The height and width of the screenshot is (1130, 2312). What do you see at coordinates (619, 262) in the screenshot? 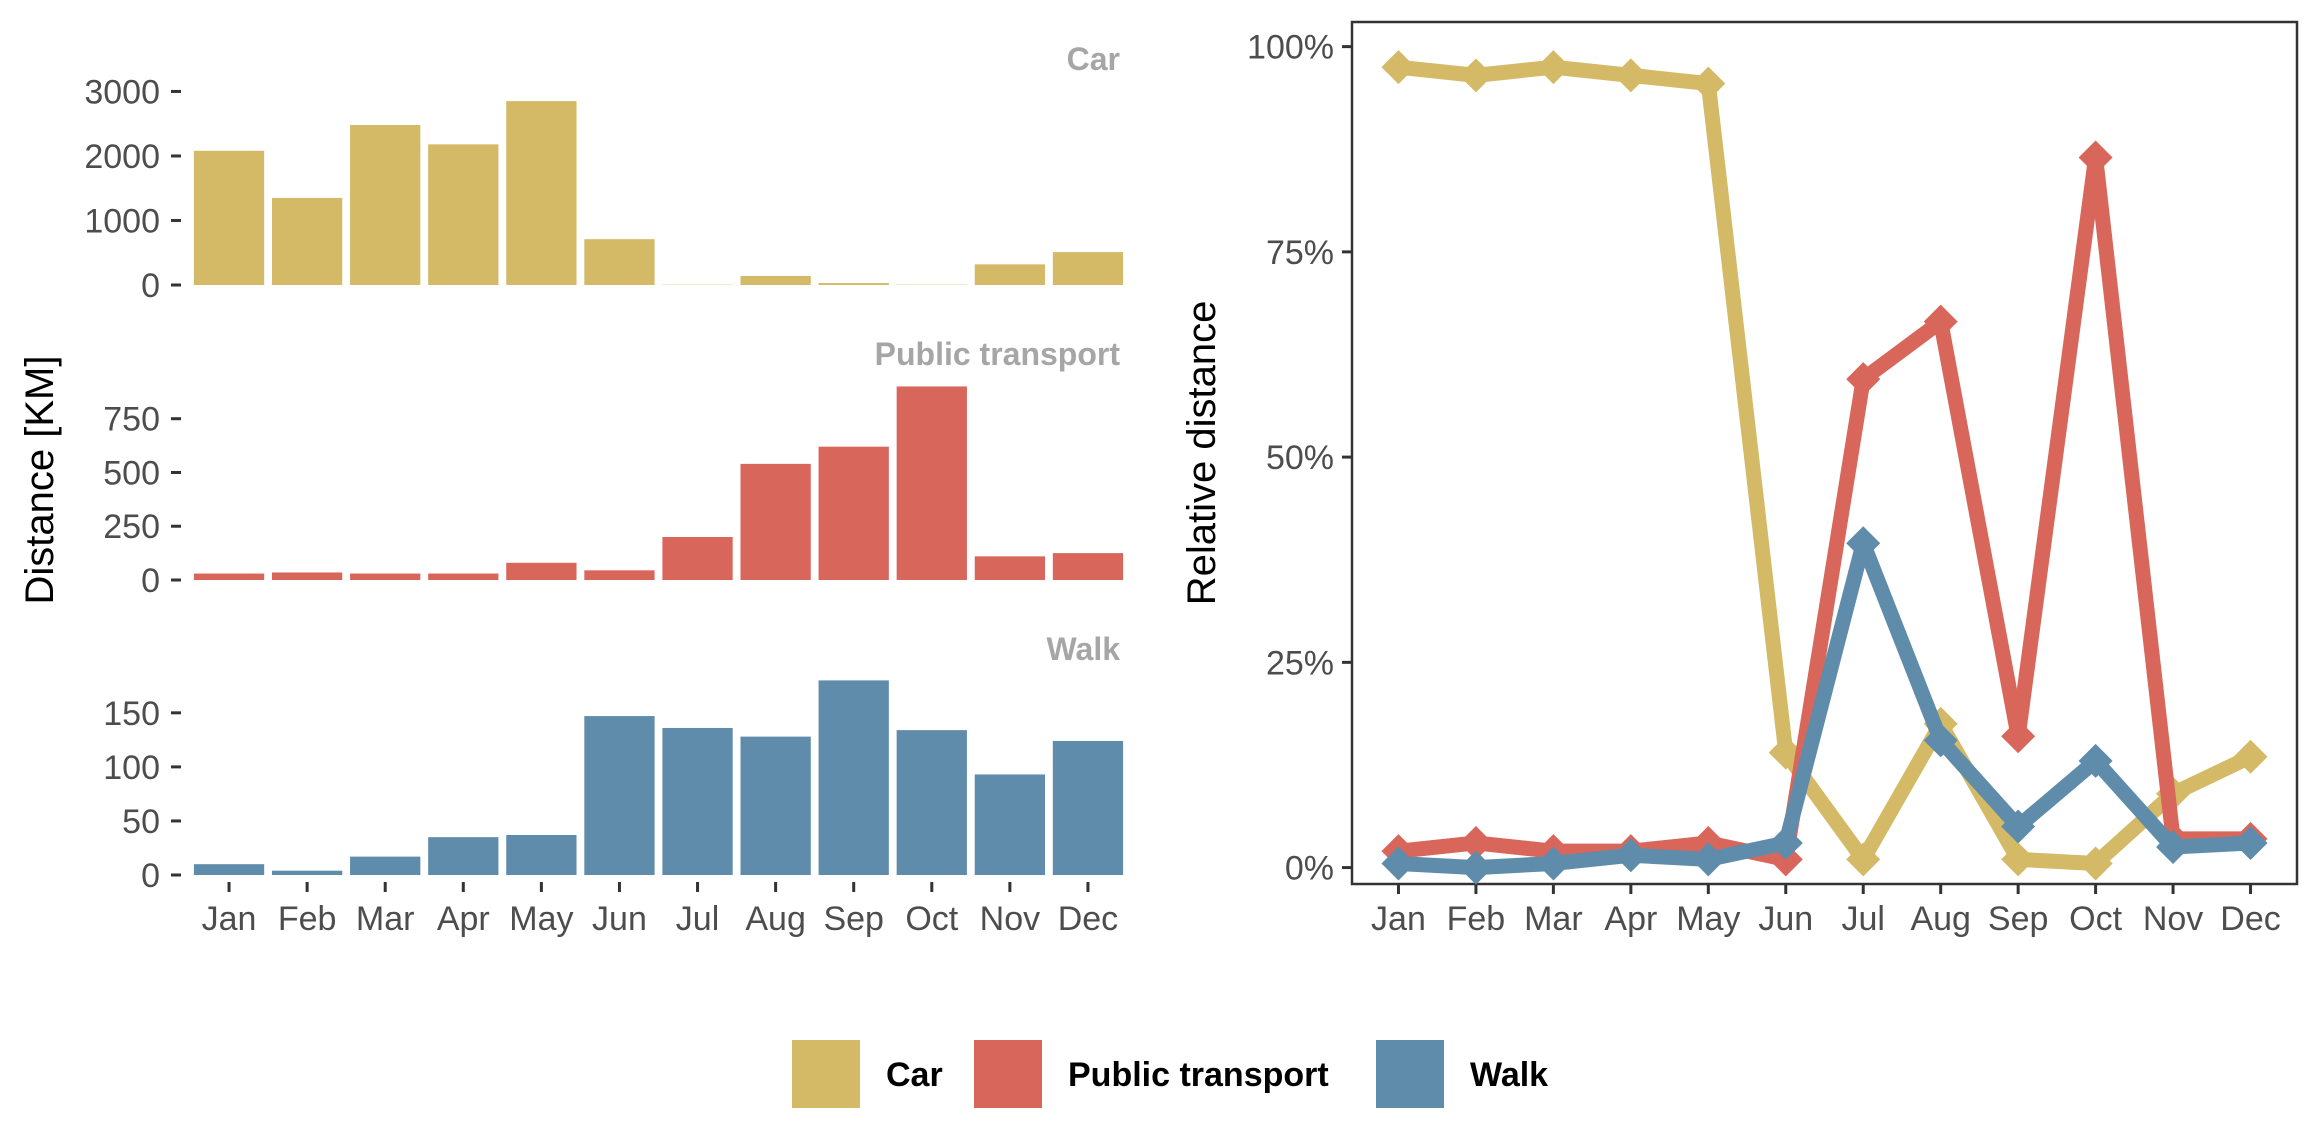
I see `bar-car-jun` at bounding box center [619, 262].